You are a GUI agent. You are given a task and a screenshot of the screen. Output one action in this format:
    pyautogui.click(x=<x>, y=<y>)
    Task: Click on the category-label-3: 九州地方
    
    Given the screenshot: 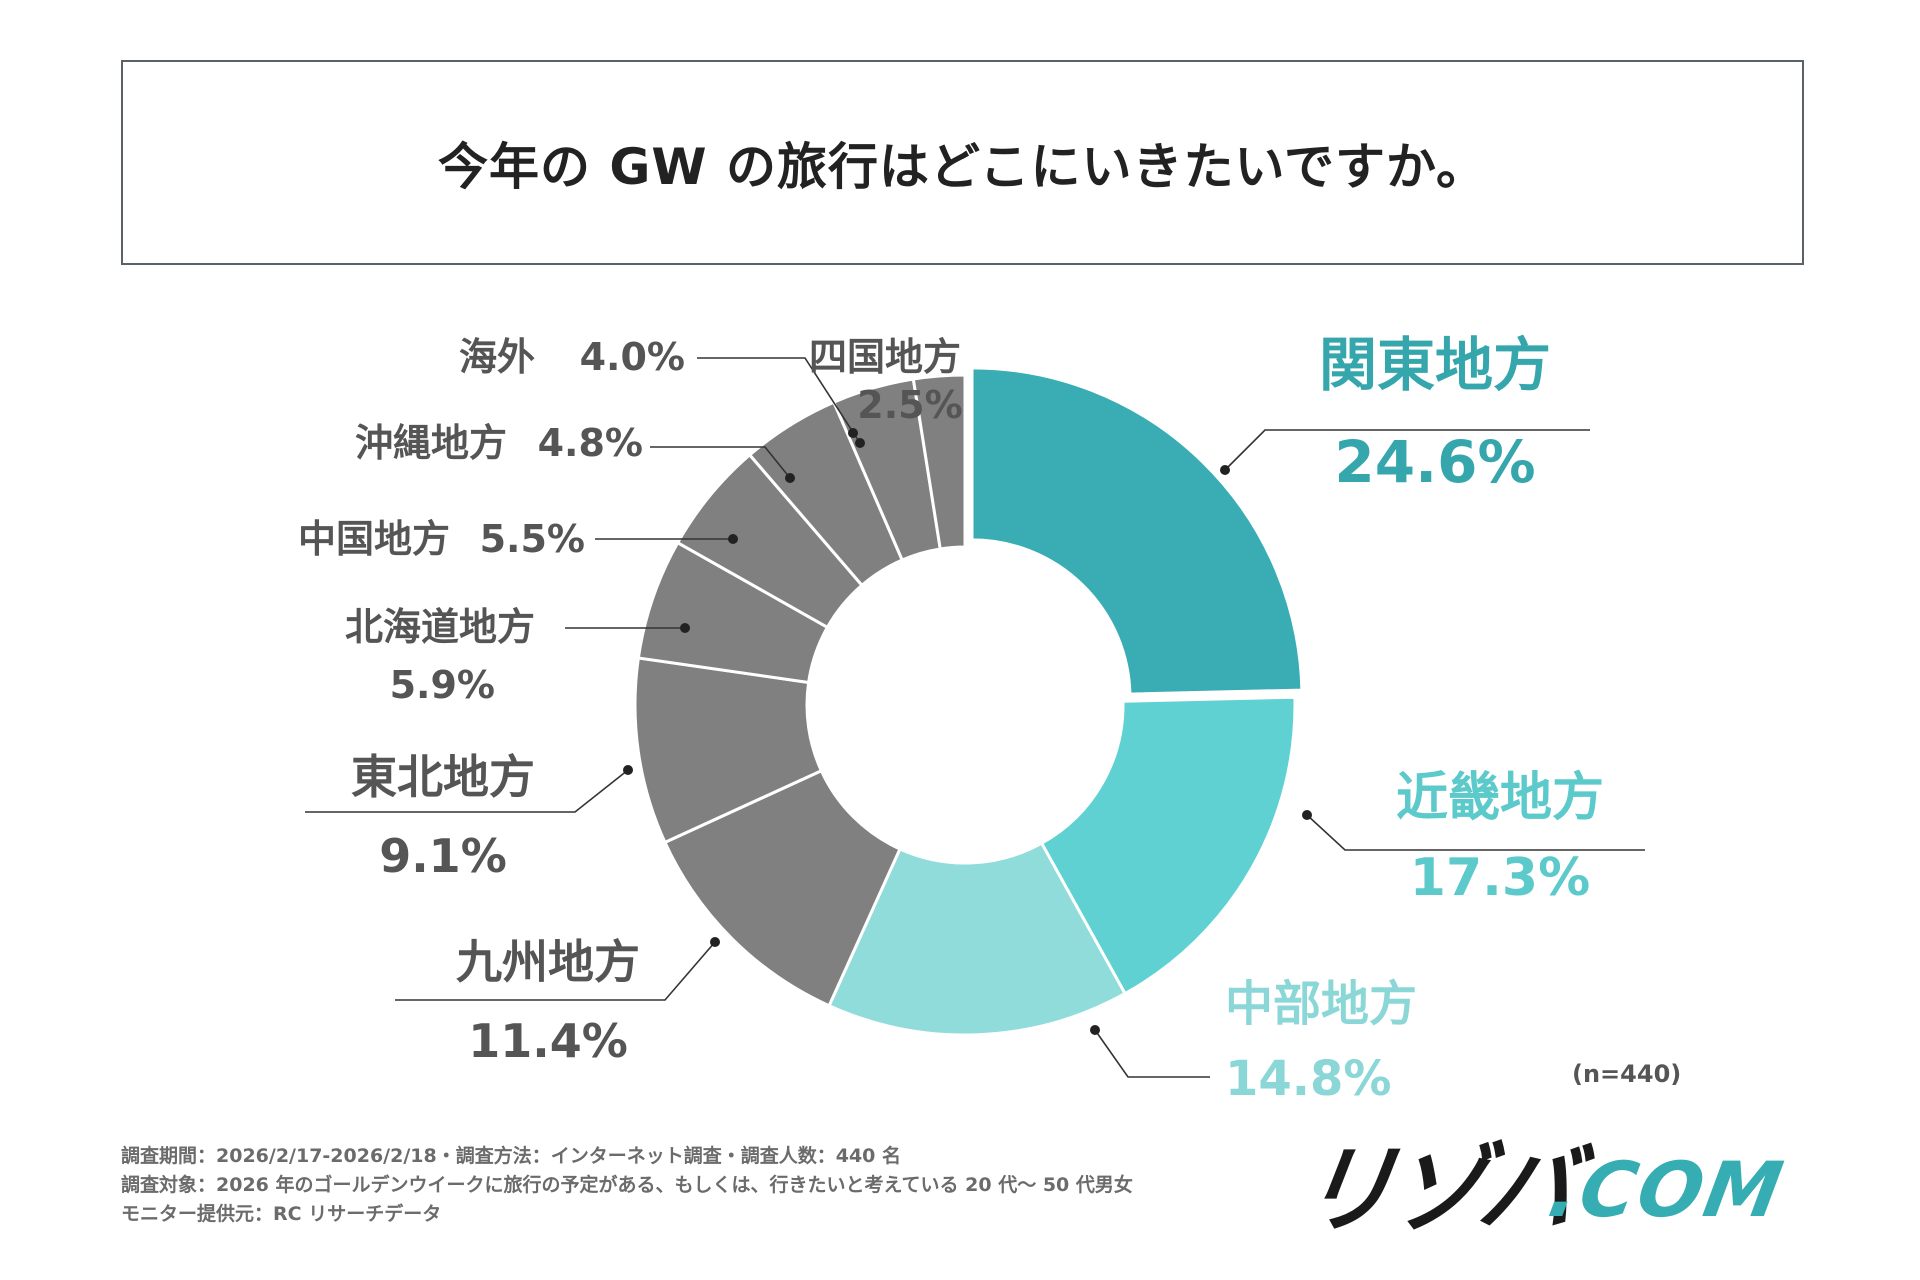 What is the action you would take?
    pyautogui.click(x=548, y=962)
    